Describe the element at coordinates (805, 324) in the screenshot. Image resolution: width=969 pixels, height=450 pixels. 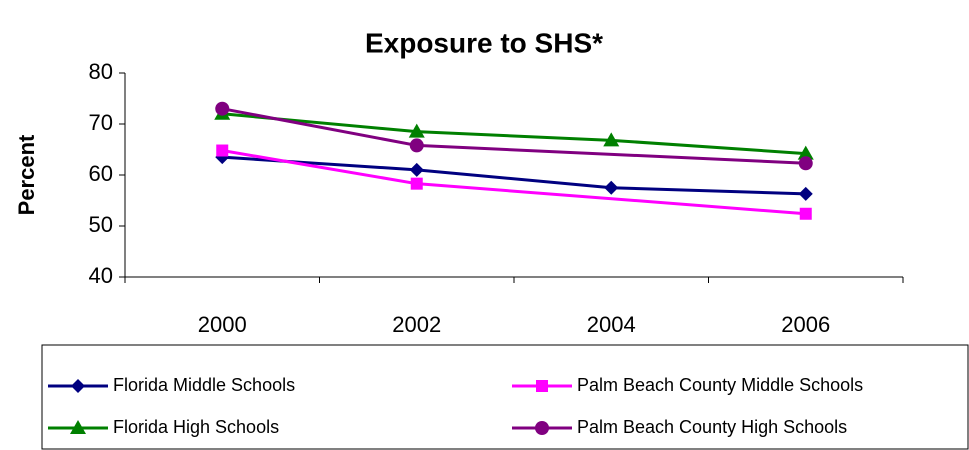
I see `x-tick-label: 2006` at that location.